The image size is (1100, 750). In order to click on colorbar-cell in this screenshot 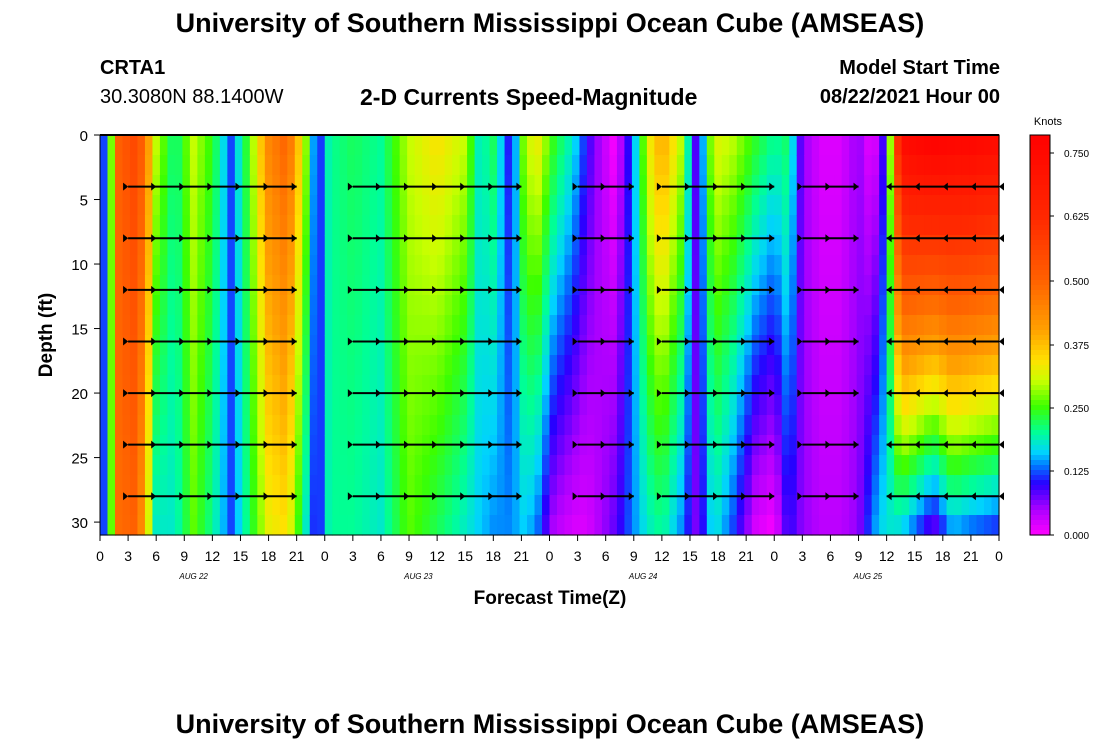, I will do `click(1040, 198)`.